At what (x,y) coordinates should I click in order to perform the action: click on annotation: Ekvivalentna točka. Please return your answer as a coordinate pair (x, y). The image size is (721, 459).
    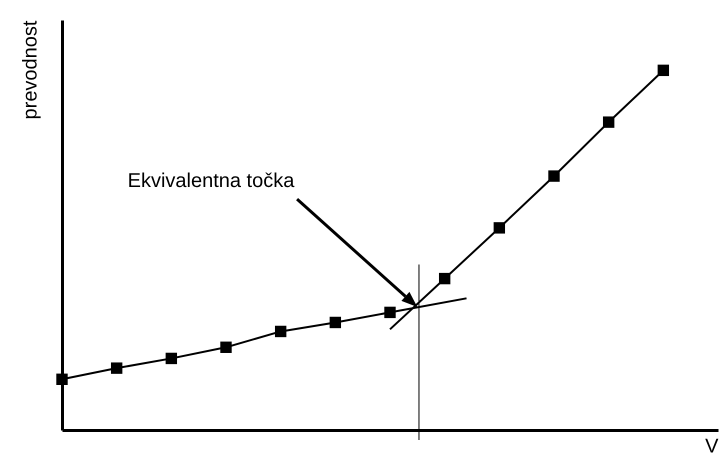
    Looking at the image, I should click on (212, 181).